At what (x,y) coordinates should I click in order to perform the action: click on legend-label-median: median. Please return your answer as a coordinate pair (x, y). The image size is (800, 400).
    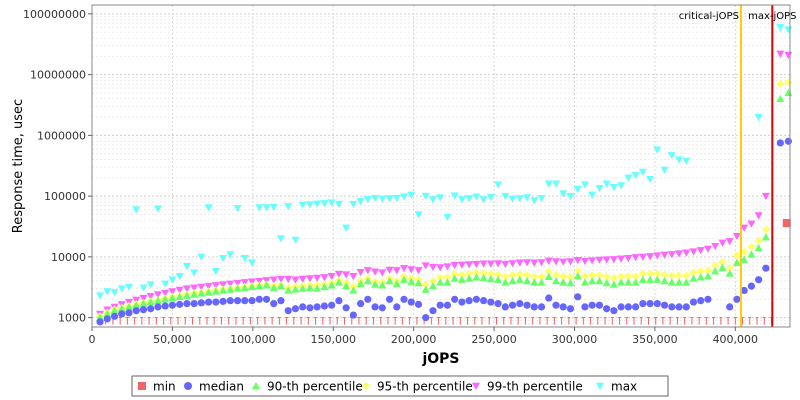
    Looking at the image, I should click on (221, 387).